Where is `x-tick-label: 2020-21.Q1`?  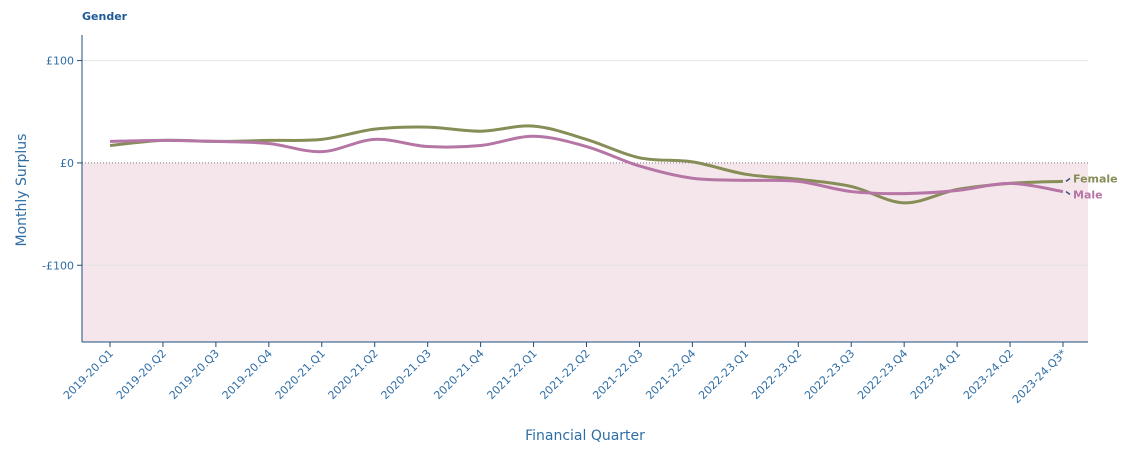
x-tick-label: 2020-21.Q1 is located at coordinates (300, 374).